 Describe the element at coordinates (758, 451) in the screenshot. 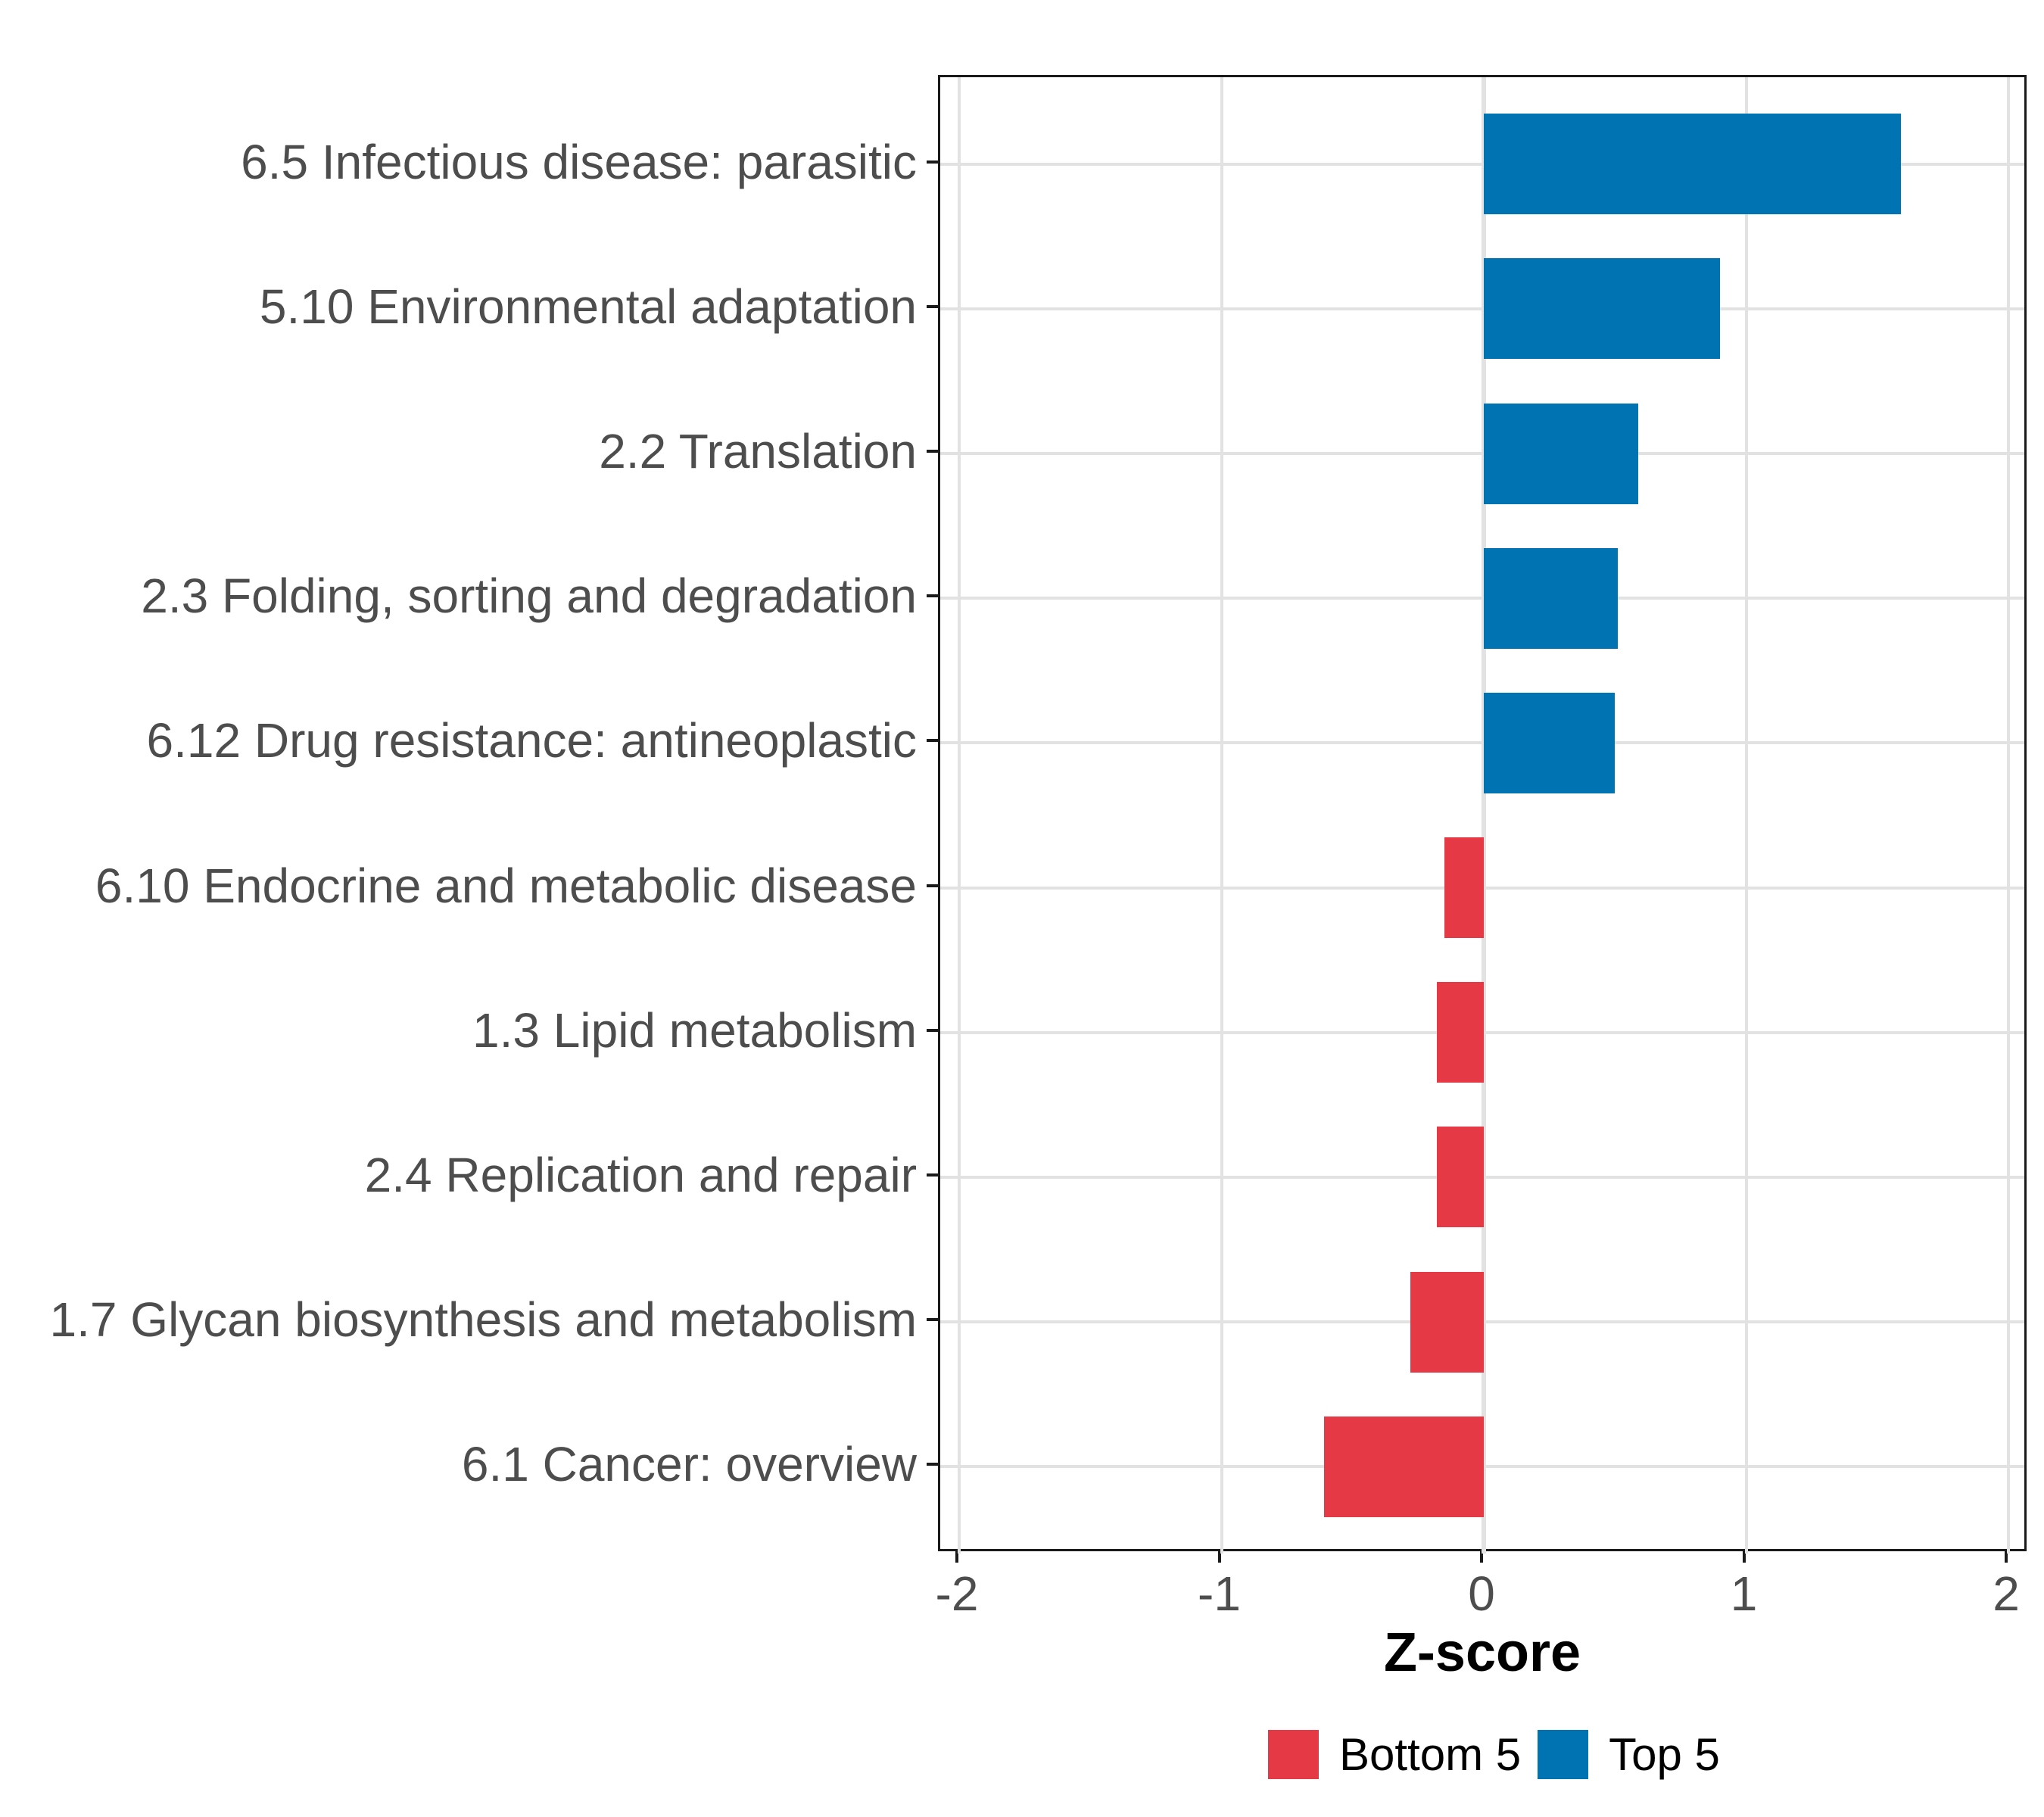

I see `y-axis-category-label: 2.2 Translation` at that location.